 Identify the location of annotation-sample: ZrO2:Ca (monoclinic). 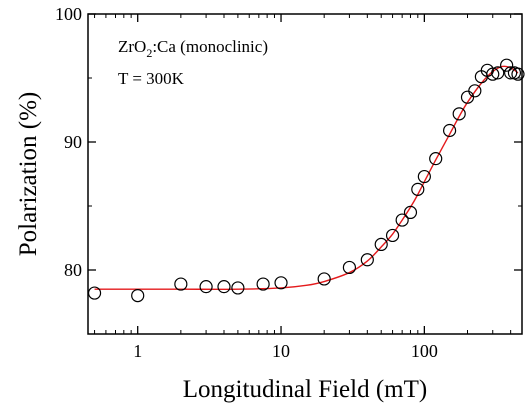
(193, 48).